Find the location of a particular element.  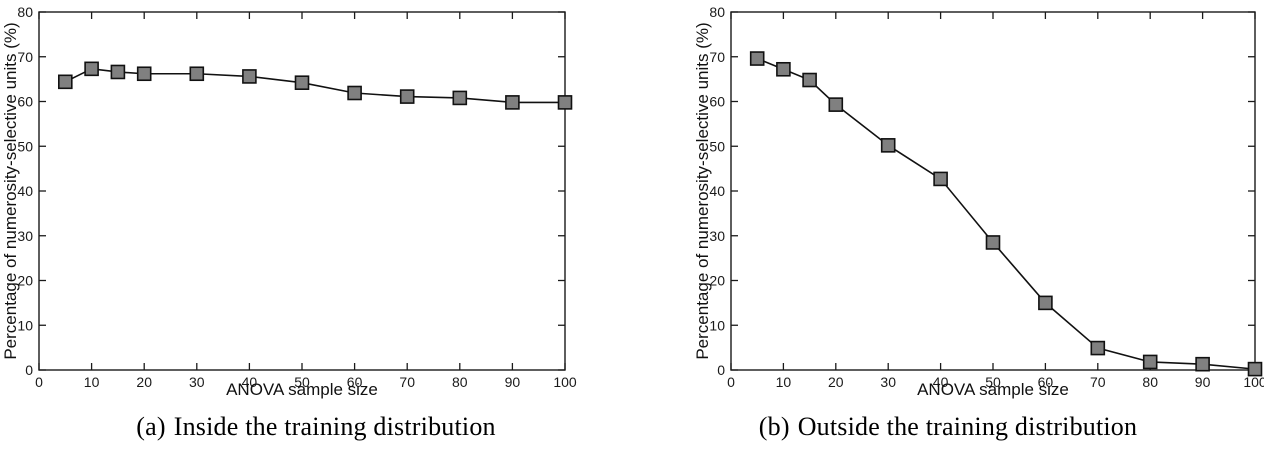

panel-a-y-tick-label: 30 is located at coordinates (25, 236).